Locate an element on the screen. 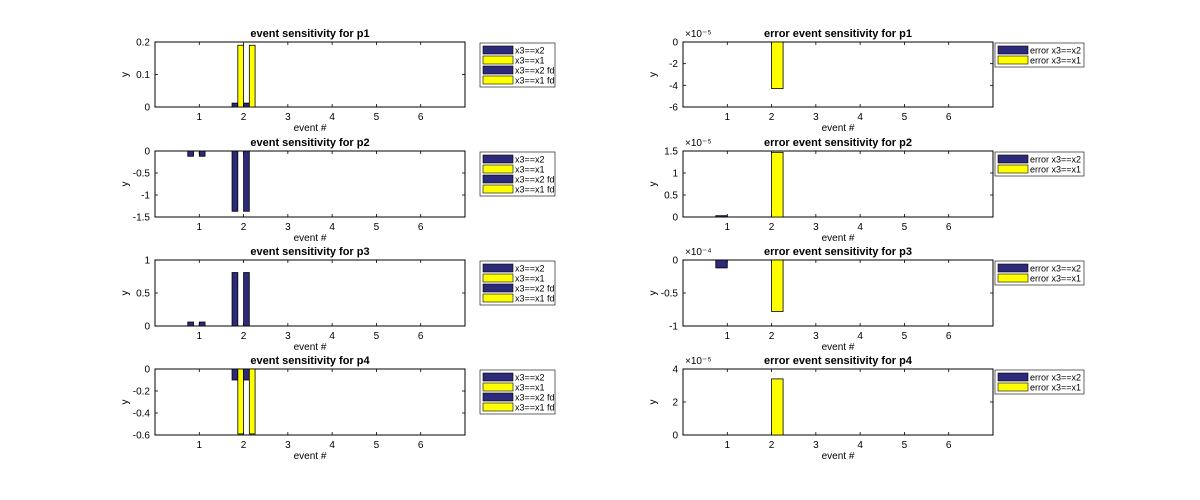 This screenshot has width=1200, height=500. subplot-title: error event sensitivity for p2 is located at coordinates (838, 143).